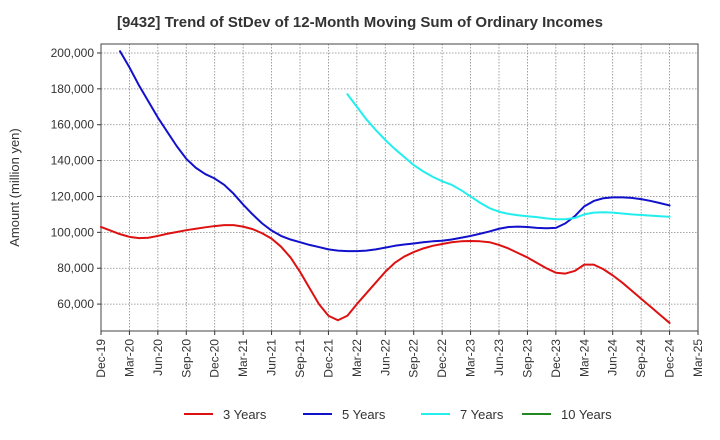 The width and height of the screenshot is (720, 440). What do you see at coordinates (471, 358) in the screenshot?
I see `x-tick-label: Mar-23` at bounding box center [471, 358].